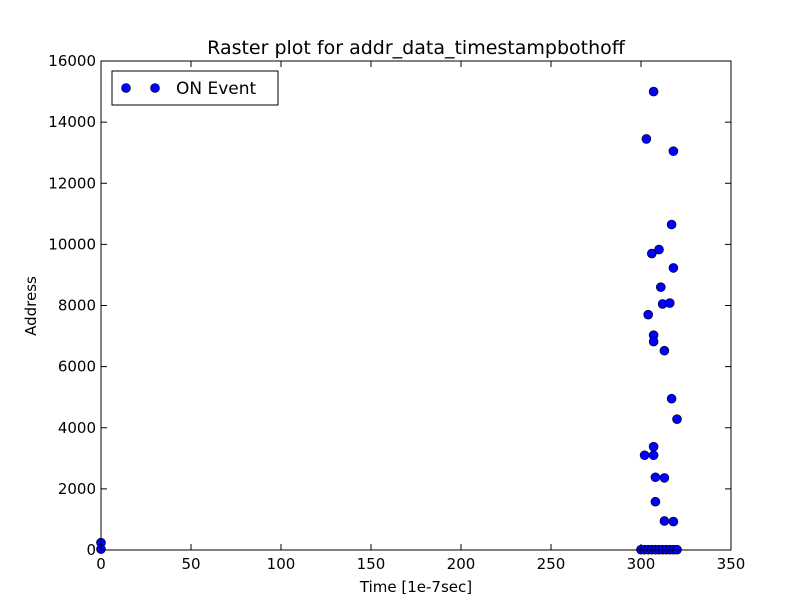 The width and height of the screenshot is (812, 616). I want to click on y-tick-label: 8000, so click(77, 306).